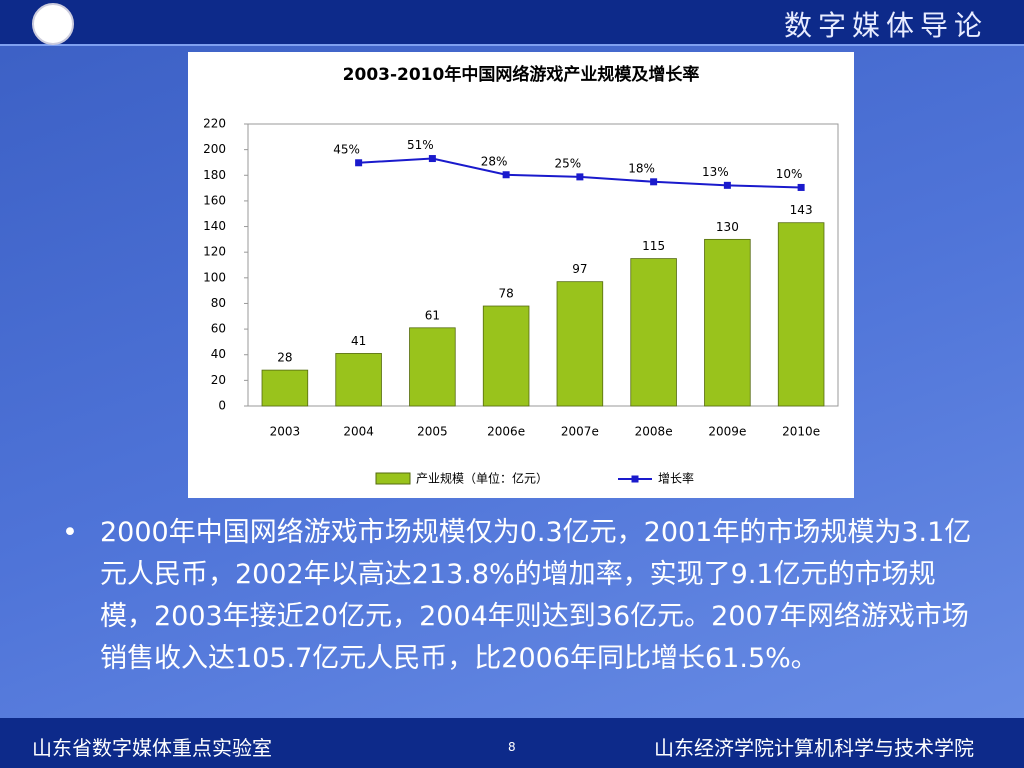  What do you see at coordinates (521, 74) in the screenshot?
I see `chart-title: 2003-2010年中国网络游戏产业规模及增长率` at bounding box center [521, 74].